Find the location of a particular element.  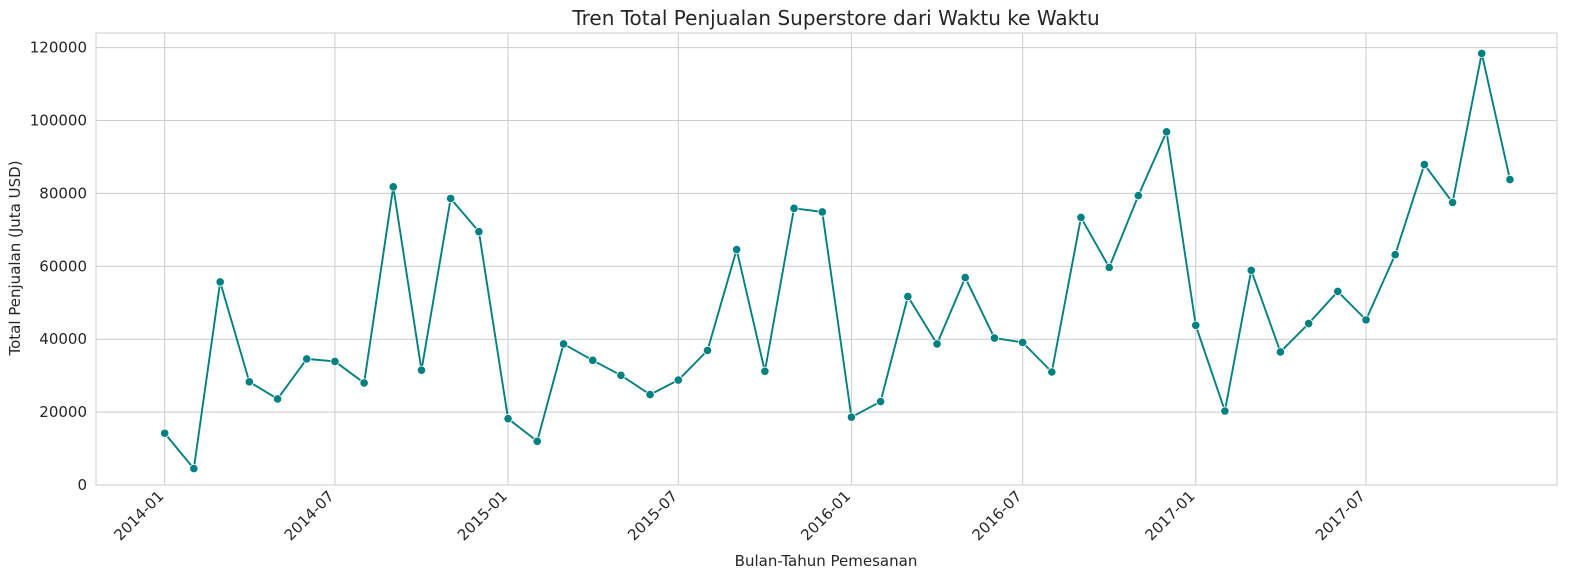

x-tick-label: 2015-07 is located at coordinates (652, 515).